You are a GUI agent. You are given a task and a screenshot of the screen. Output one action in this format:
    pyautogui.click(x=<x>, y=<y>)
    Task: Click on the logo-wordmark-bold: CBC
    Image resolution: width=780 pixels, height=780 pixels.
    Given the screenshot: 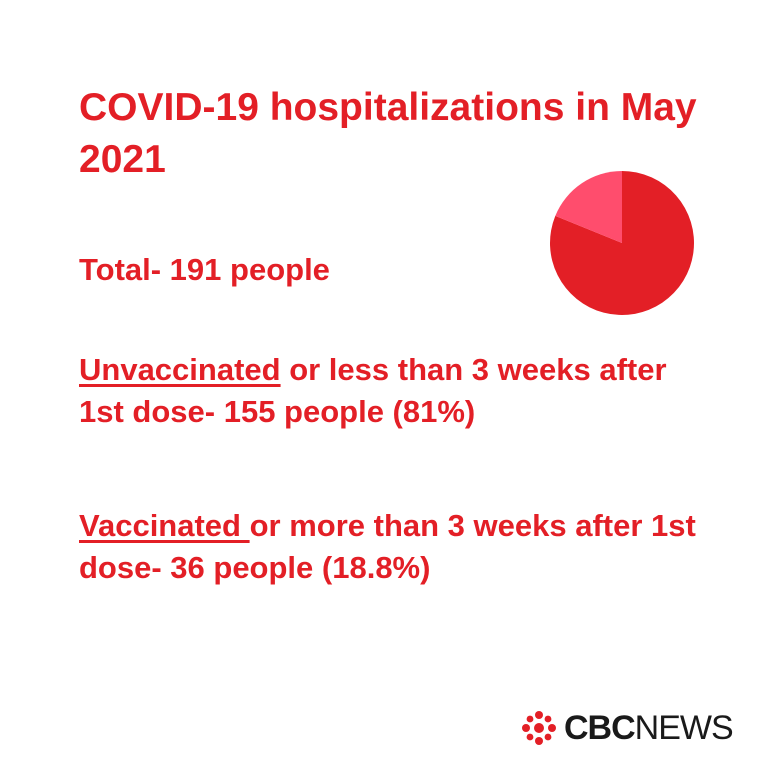 What is the action you would take?
    pyautogui.click(x=600, y=728)
    